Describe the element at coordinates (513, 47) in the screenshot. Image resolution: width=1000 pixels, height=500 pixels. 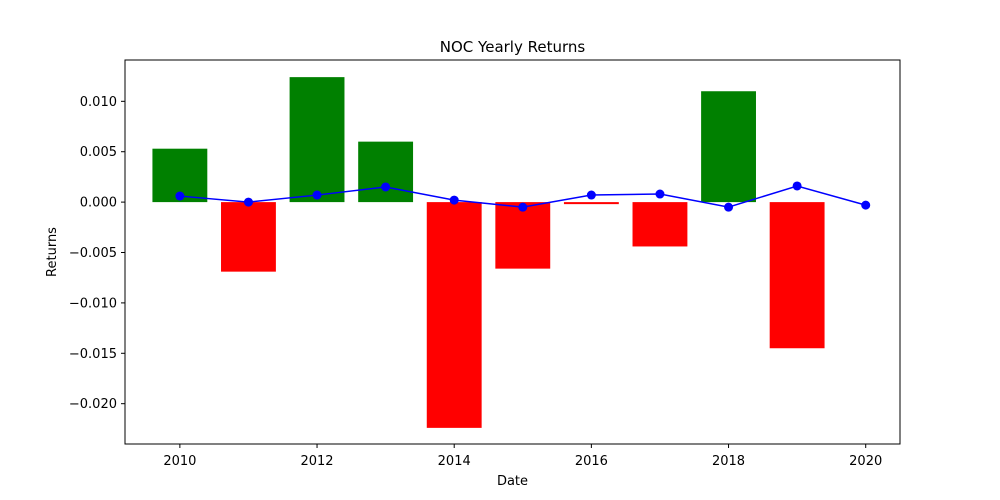
I see `chart-title: NOC Yearly Returns` at that location.